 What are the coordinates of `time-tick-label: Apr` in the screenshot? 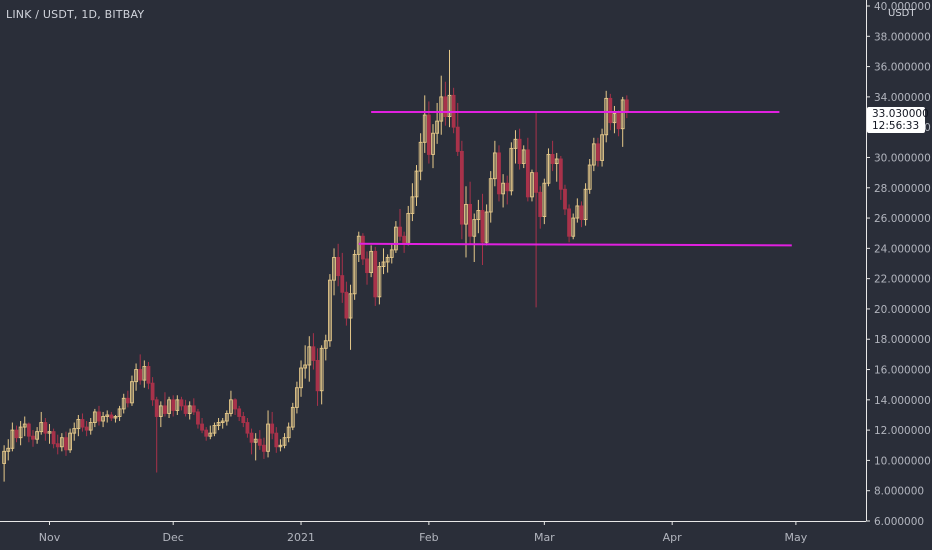 It's located at (673, 537).